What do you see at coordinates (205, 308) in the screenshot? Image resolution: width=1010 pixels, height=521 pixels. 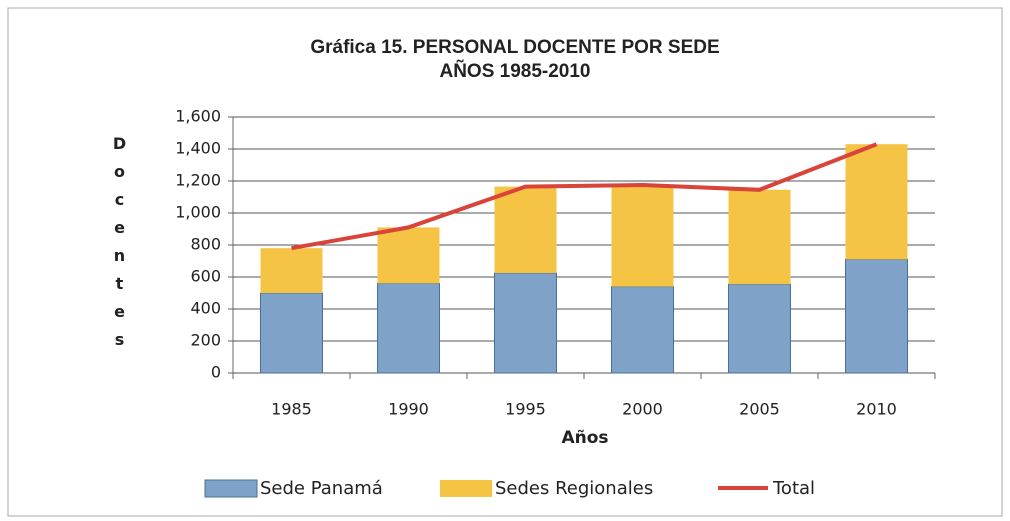 I see `y-tick-label: 400` at bounding box center [205, 308].